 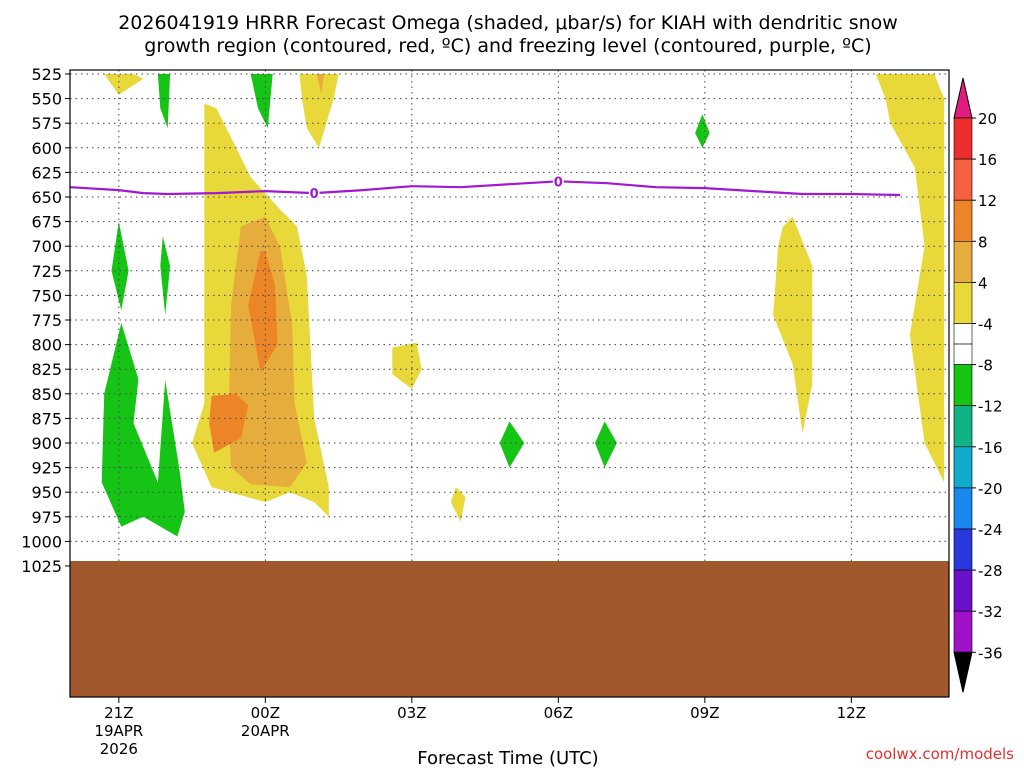 I want to click on ytick-label-800: 800, so click(x=46, y=345).